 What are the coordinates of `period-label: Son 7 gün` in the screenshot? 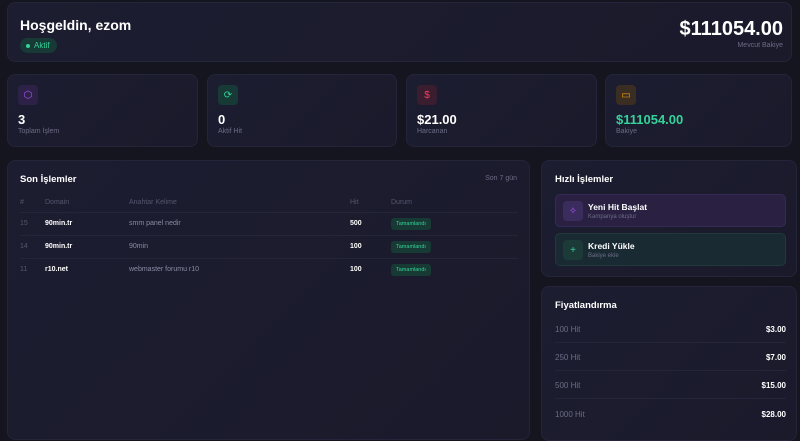 It's located at (501, 178).